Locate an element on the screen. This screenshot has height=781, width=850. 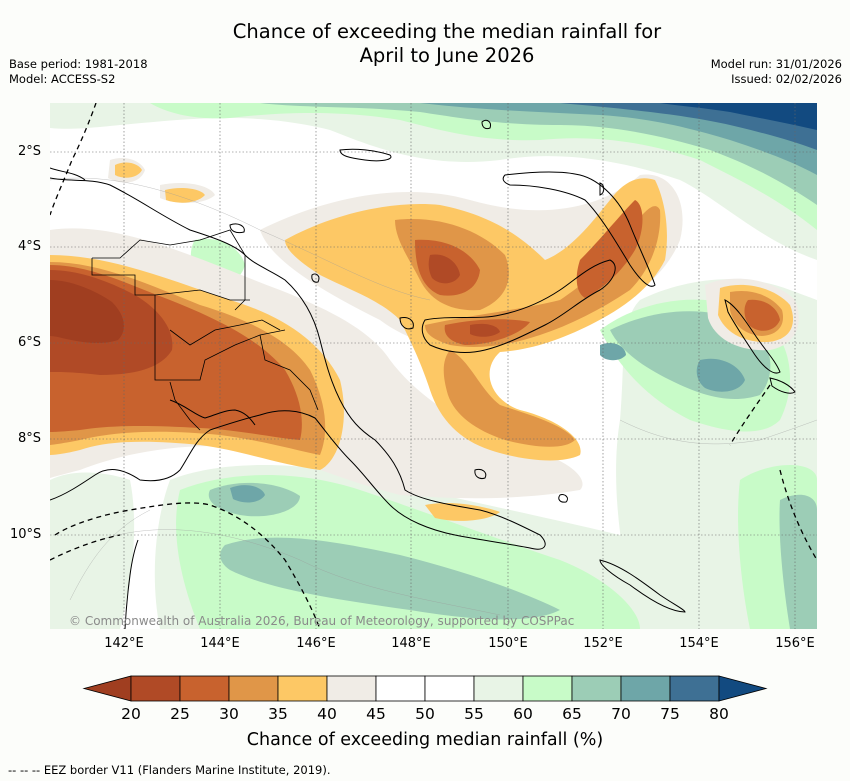
colorbar-tick: 40 is located at coordinates (327, 714).